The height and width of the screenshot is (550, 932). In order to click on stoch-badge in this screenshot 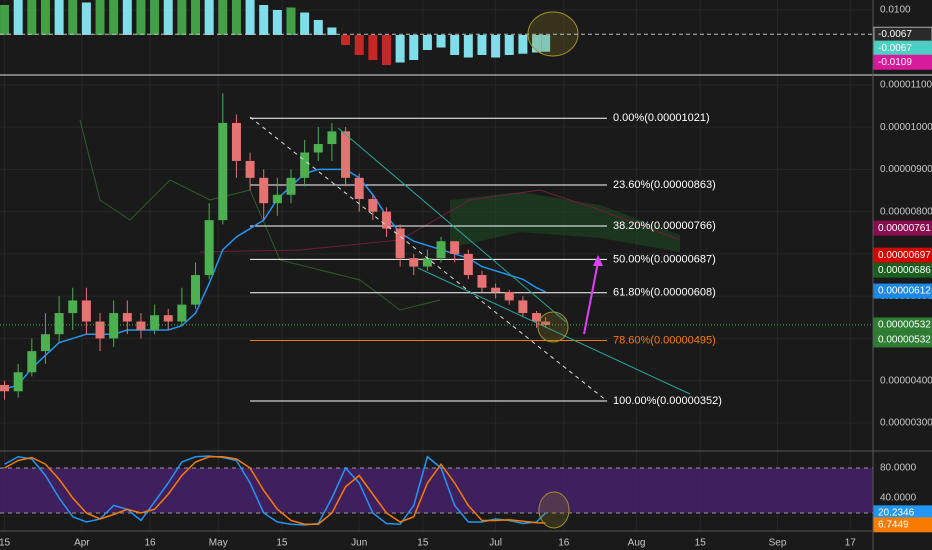, I will do `click(902, 525)`.